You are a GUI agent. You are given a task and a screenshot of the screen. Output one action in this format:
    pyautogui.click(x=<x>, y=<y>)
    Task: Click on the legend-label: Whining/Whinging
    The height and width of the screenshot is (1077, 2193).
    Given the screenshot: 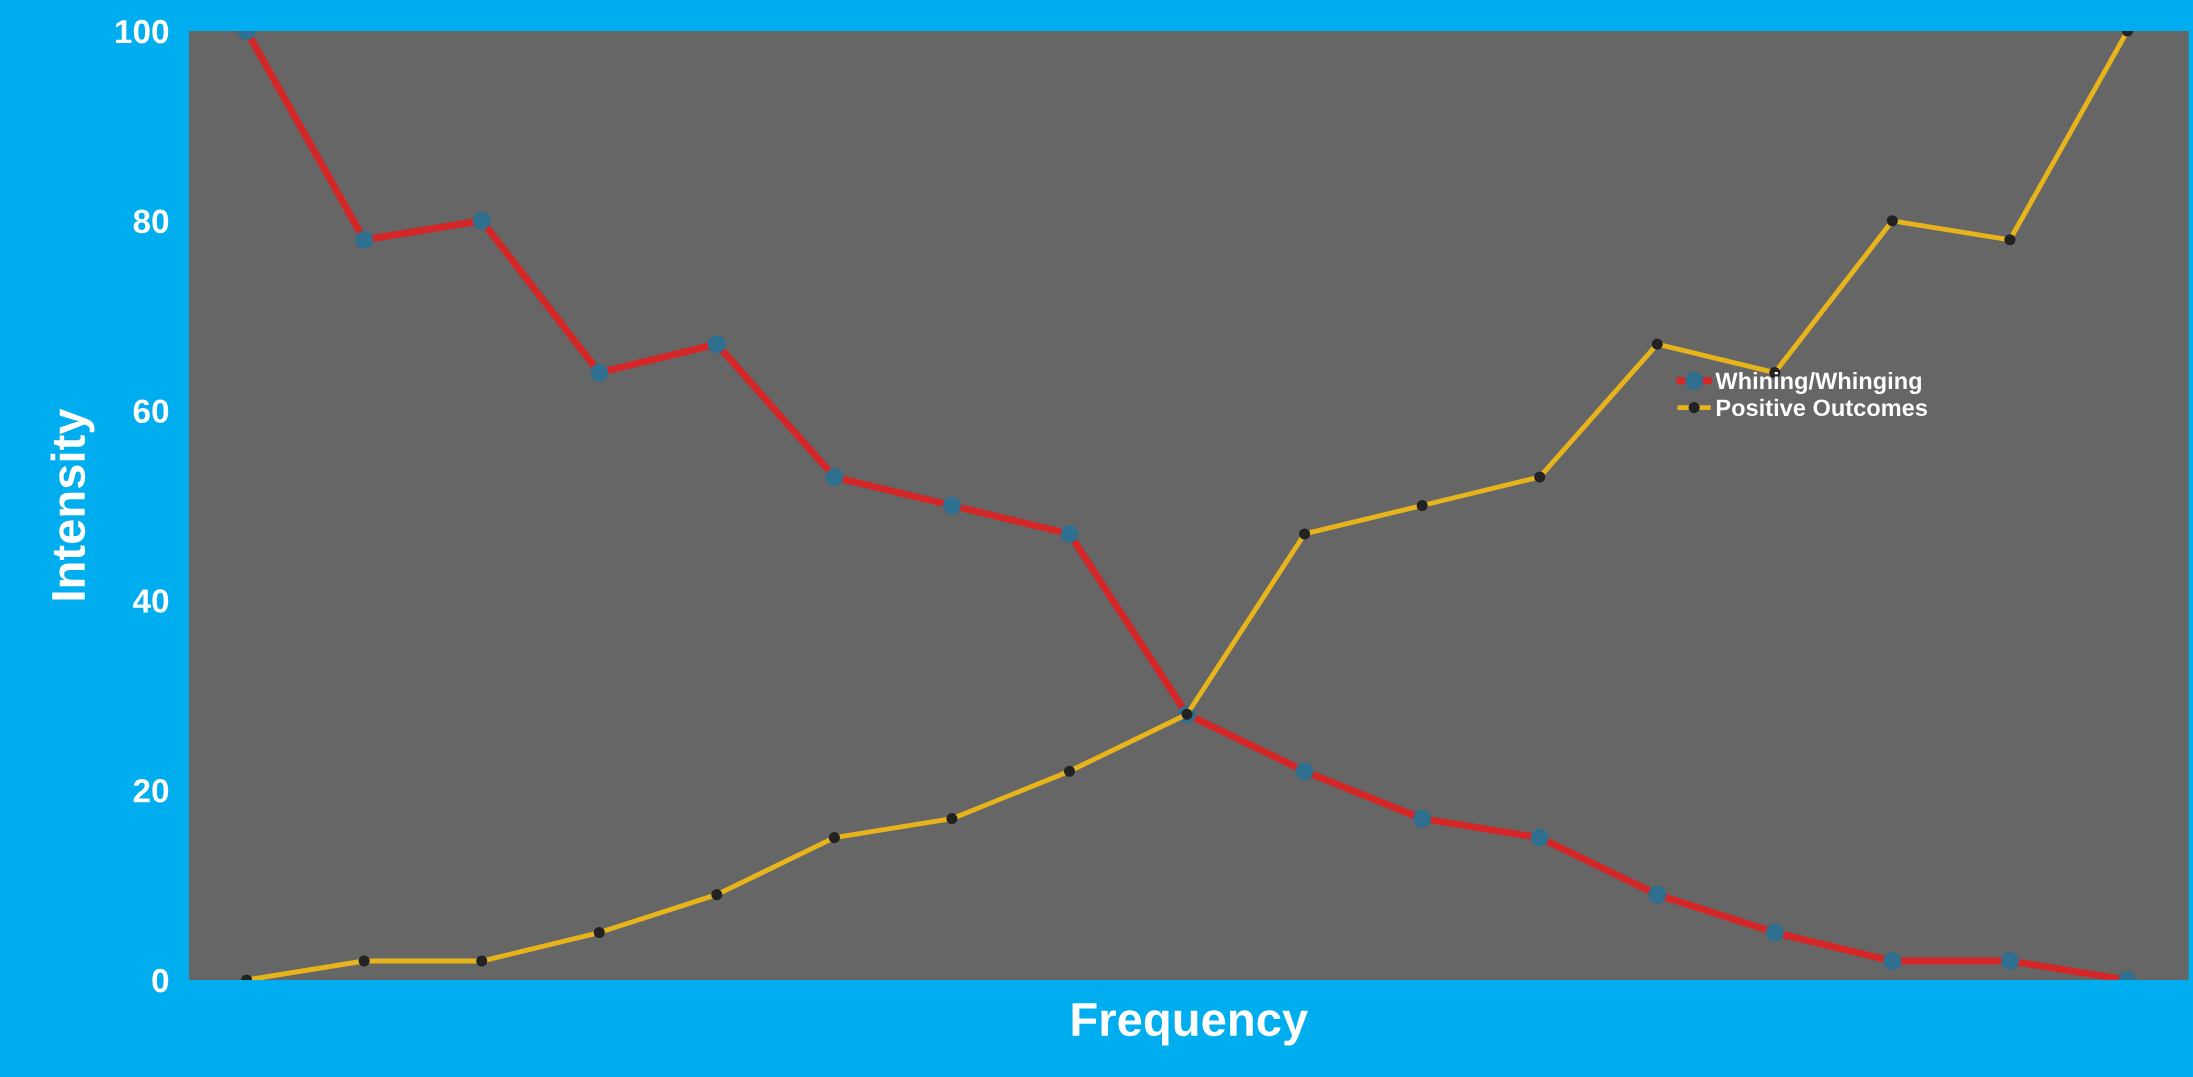 What is the action you would take?
    pyautogui.click(x=1818, y=383)
    